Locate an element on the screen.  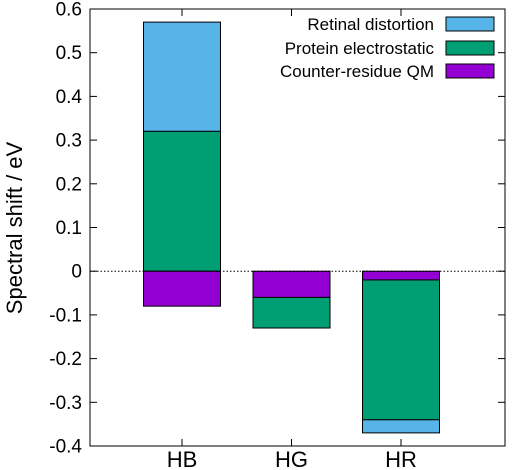
bar-segment-hb-counter-residue-qm is located at coordinates (182, 288).